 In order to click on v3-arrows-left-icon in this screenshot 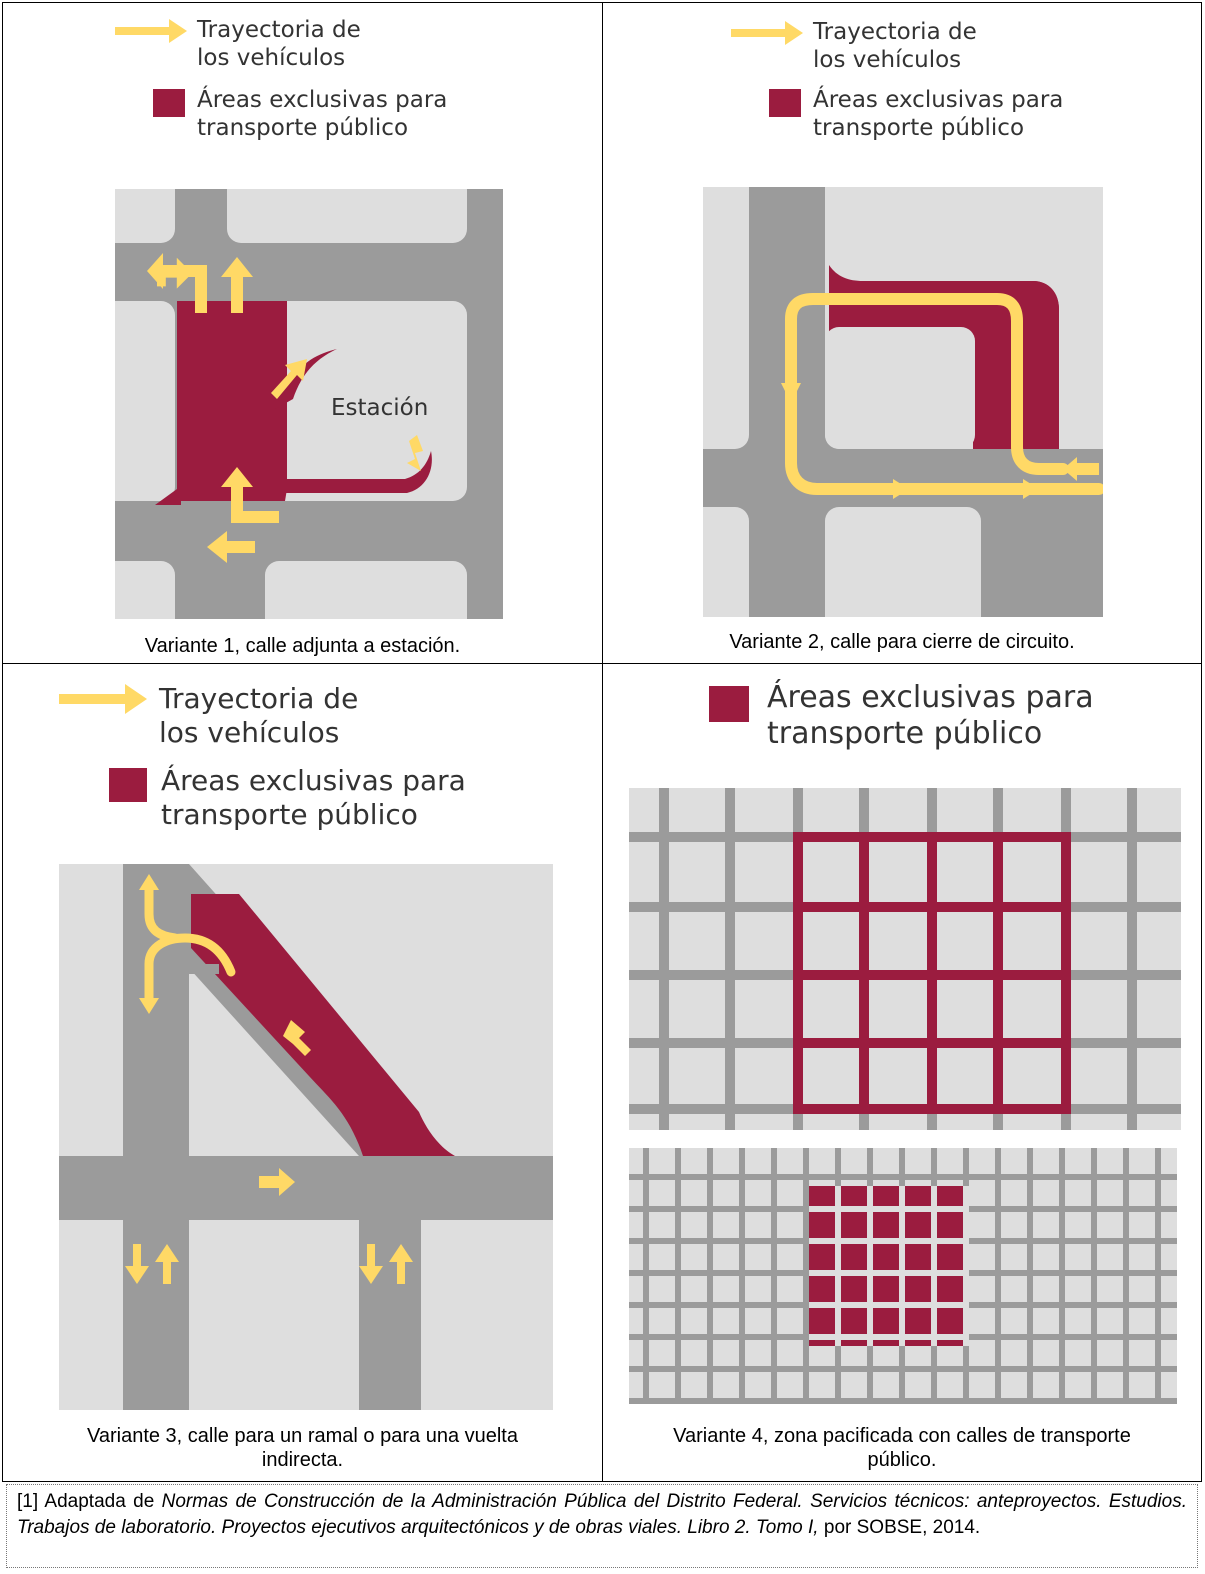, I will do `click(152, 1264)`.